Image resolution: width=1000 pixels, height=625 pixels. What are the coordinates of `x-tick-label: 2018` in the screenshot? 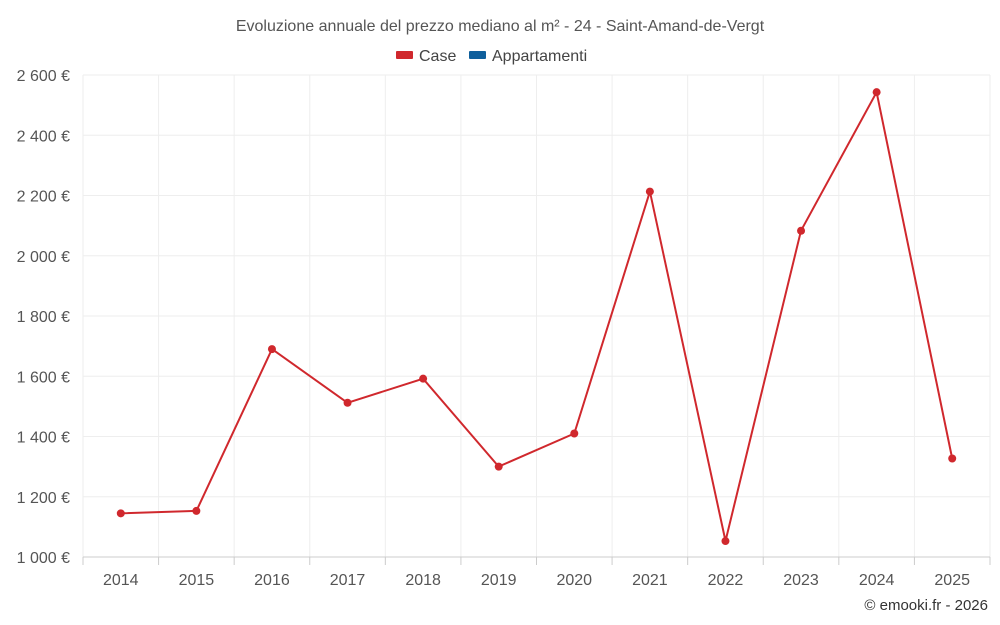 It's located at (423, 580).